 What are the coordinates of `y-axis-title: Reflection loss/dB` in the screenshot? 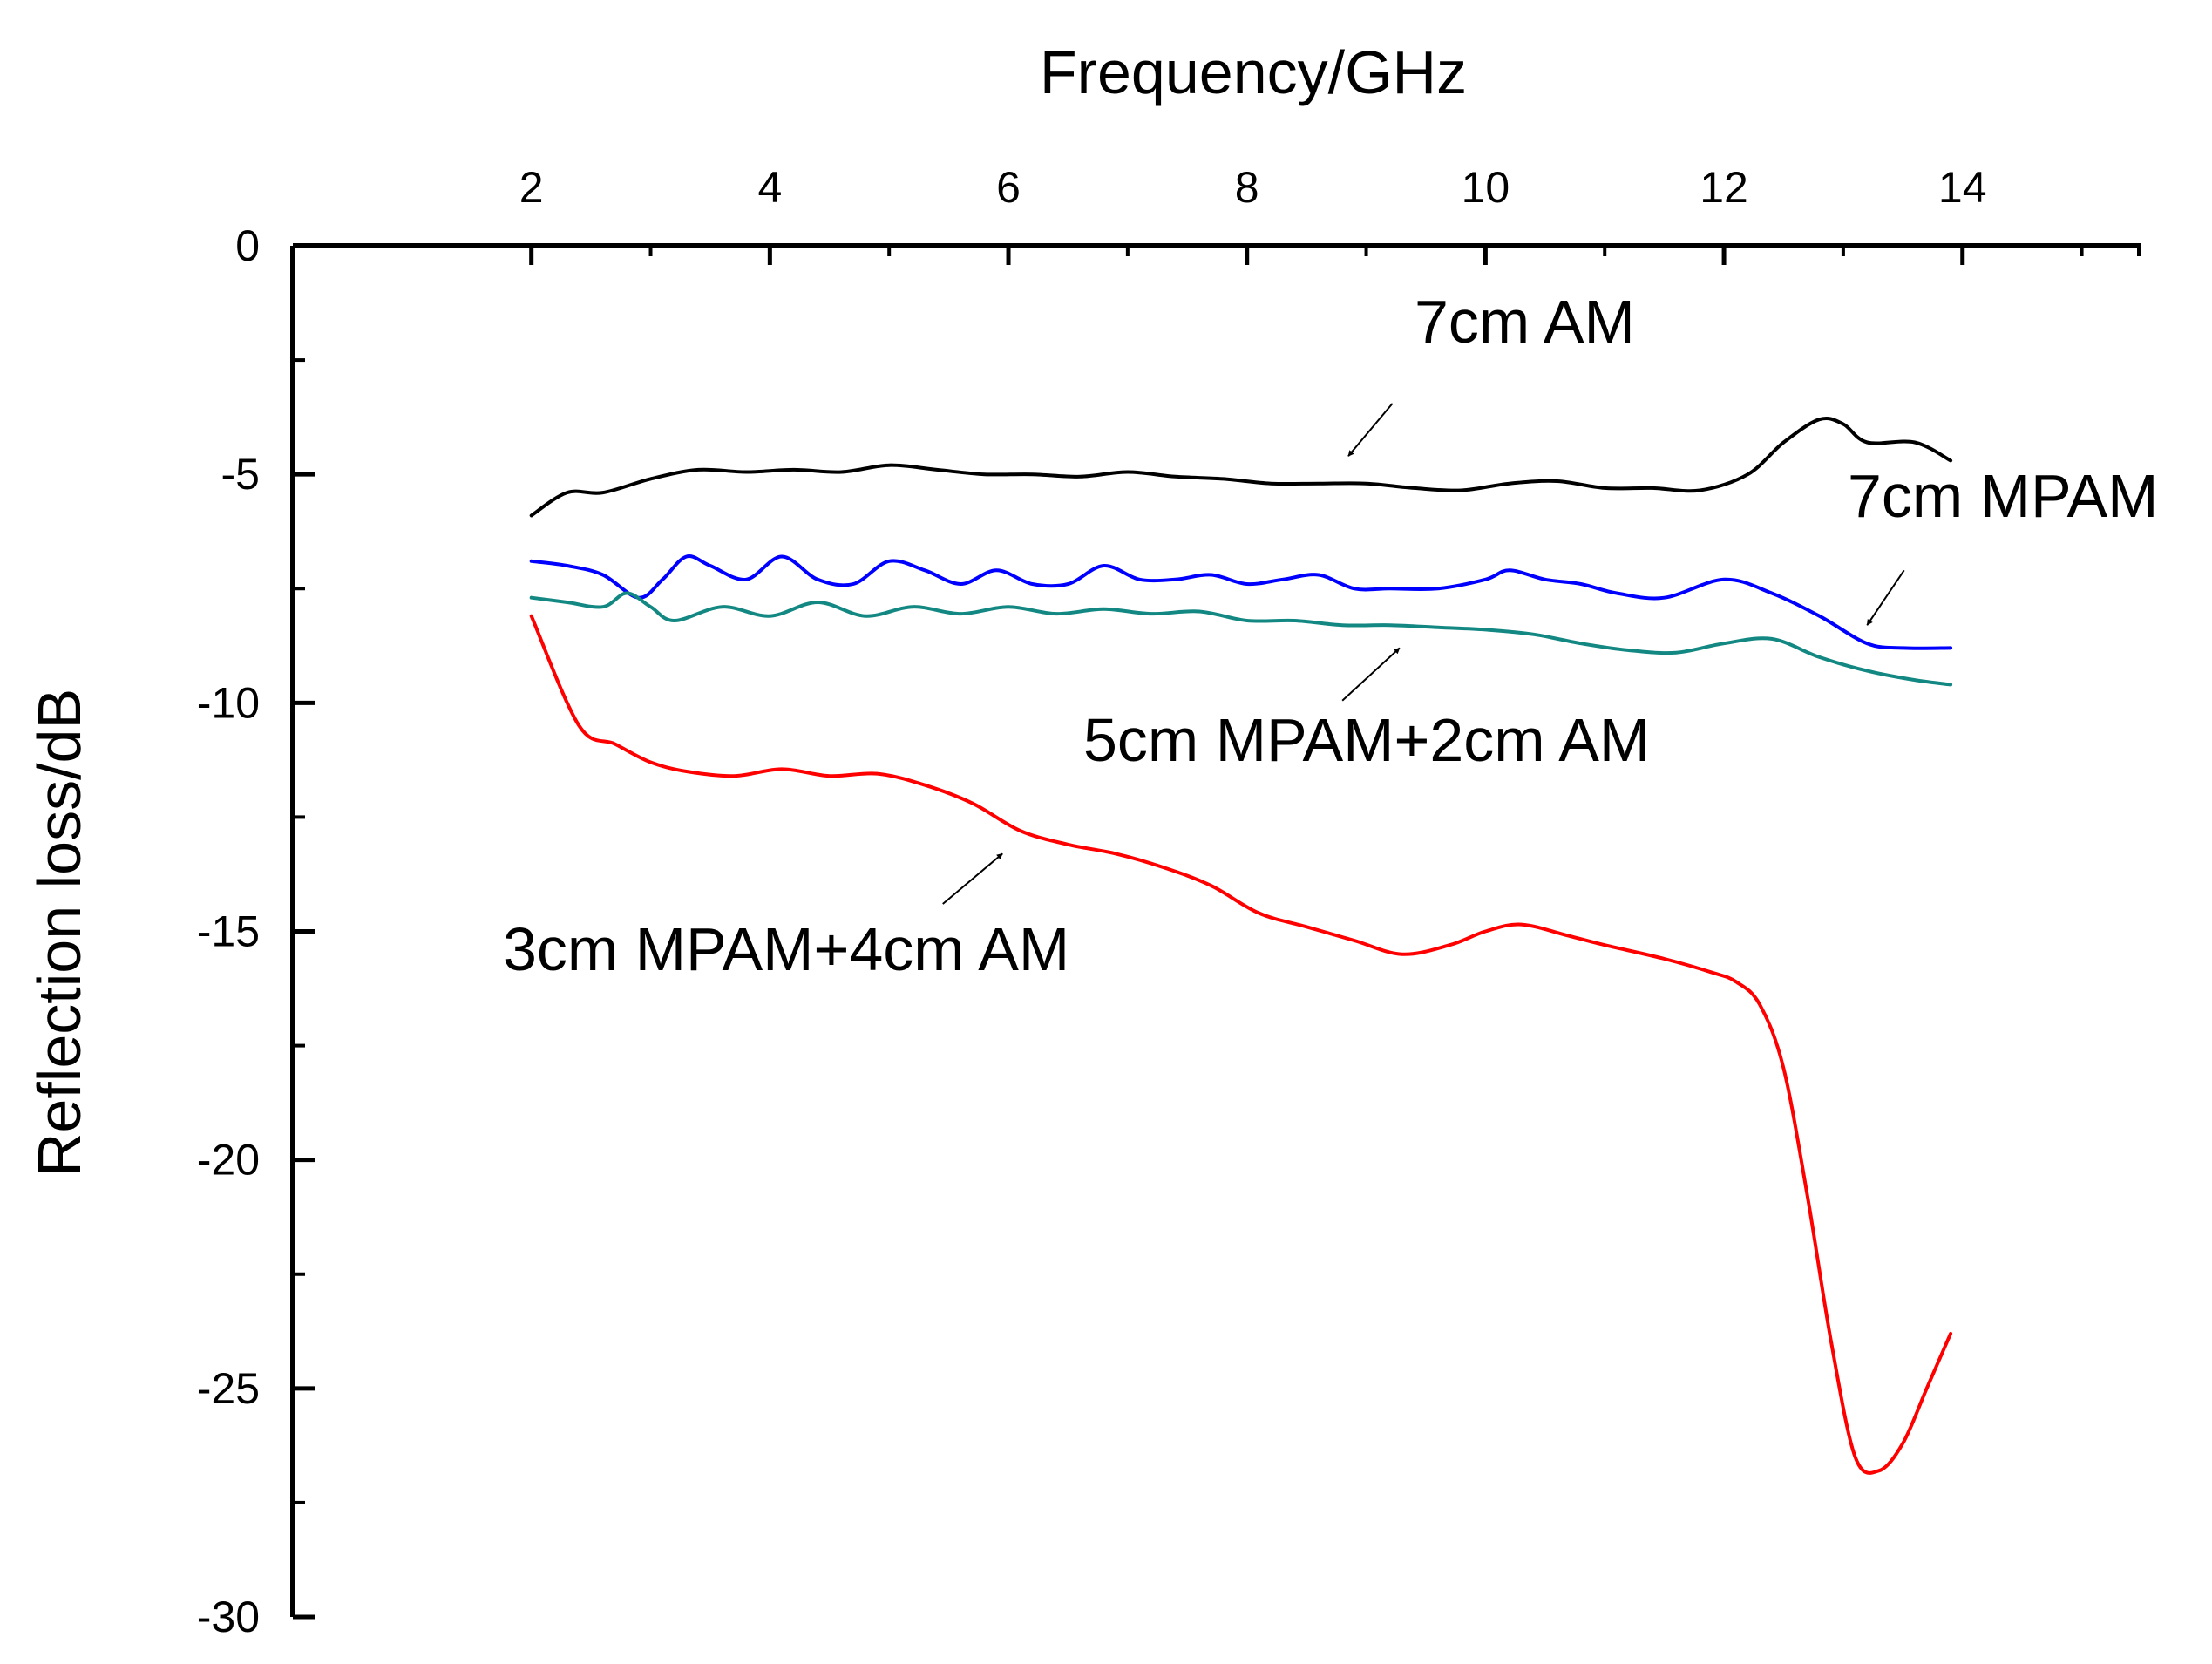 It's located at (59, 933).